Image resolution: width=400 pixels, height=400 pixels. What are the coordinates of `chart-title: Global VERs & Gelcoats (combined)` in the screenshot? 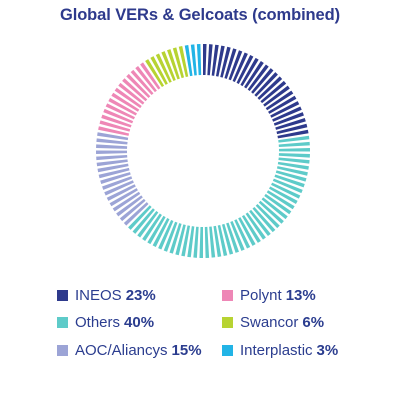 It's located at (199, 15).